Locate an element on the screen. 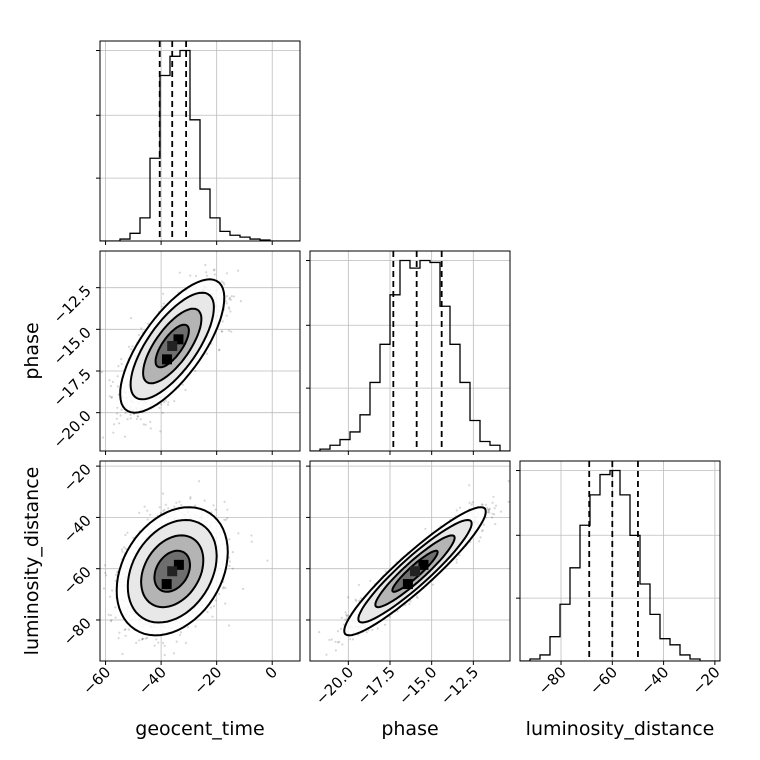  histogram-step is located at coordinates (620, 565).